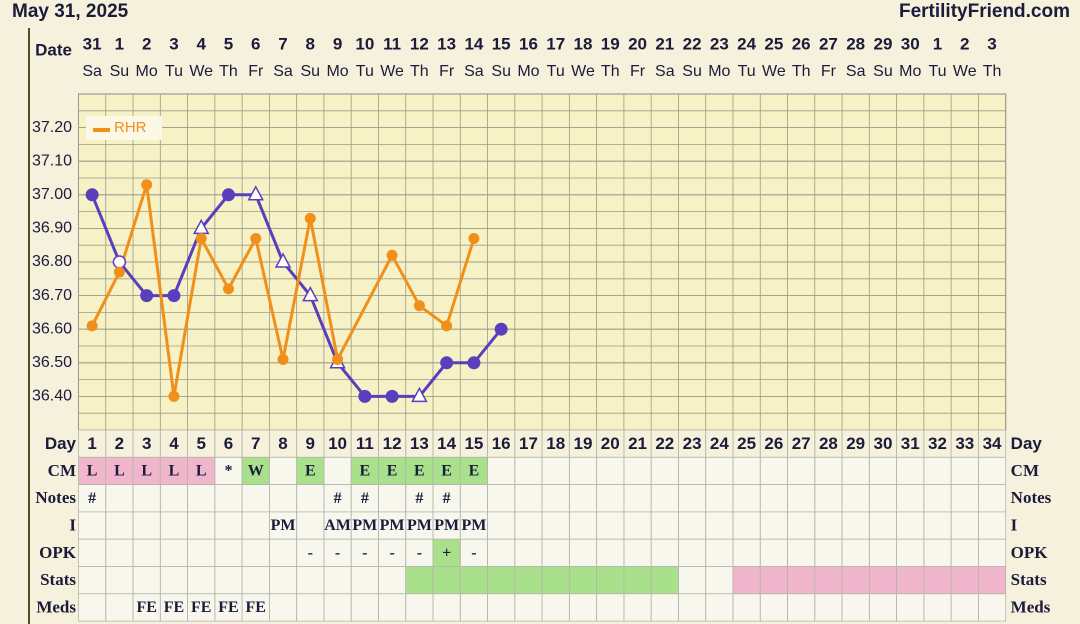  Describe the element at coordinates (146, 443) in the screenshot. I see `table-cell-text: 3` at that location.